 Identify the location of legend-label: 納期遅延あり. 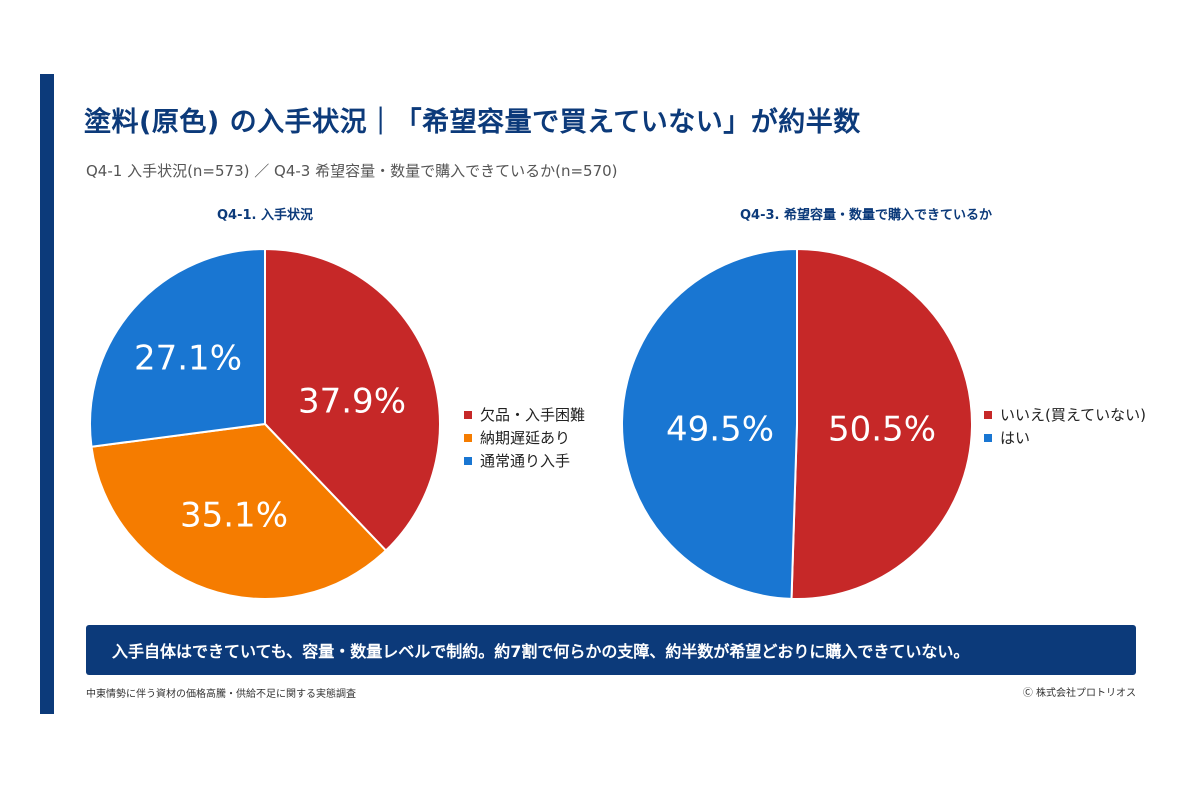
(525, 438).